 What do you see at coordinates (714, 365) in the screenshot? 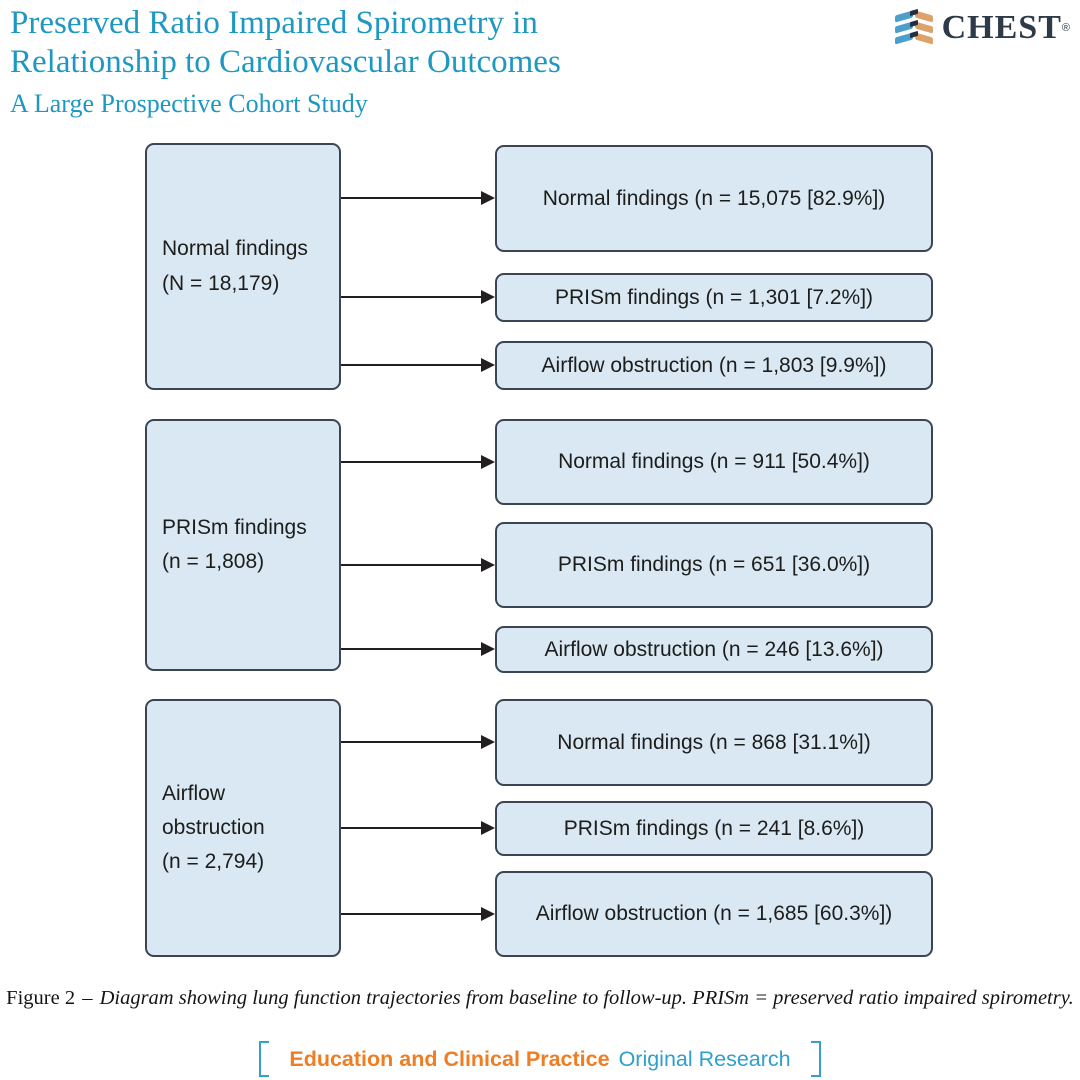
I see `target-box-normal-to-obstruction: Airflow obstruction (n = 1,803 [9.9%])` at bounding box center [714, 365].